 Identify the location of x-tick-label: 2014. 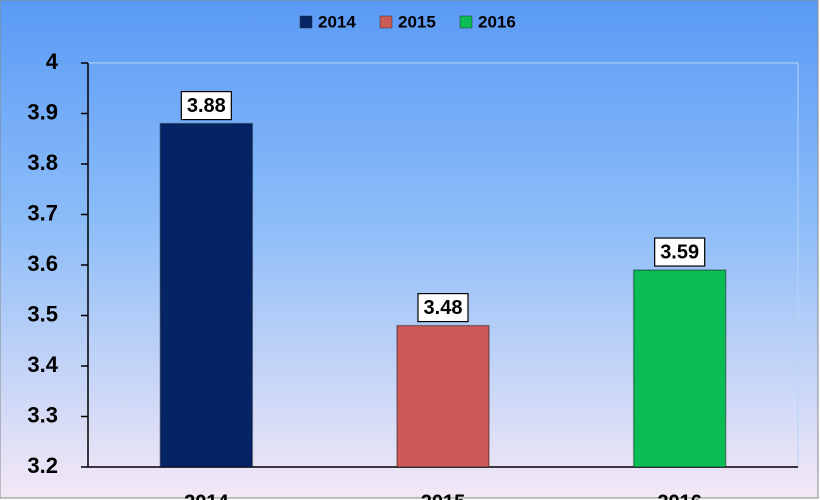
(206, 495).